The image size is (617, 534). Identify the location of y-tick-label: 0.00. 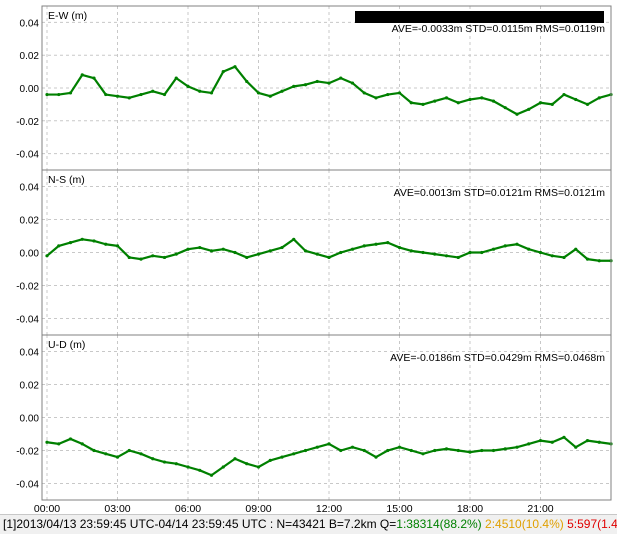
(30, 89).